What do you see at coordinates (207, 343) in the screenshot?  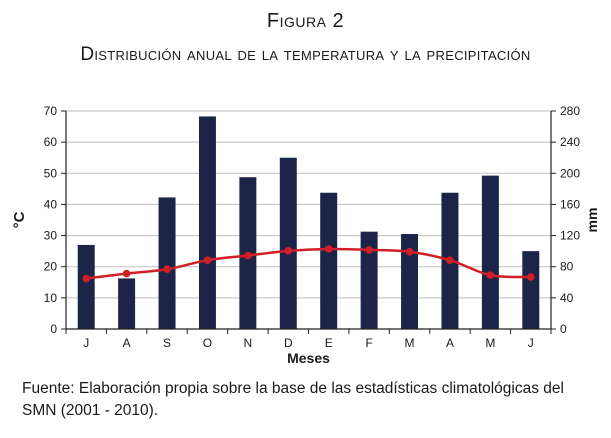 I see `x-tick-label: O` at bounding box center [207, 343].